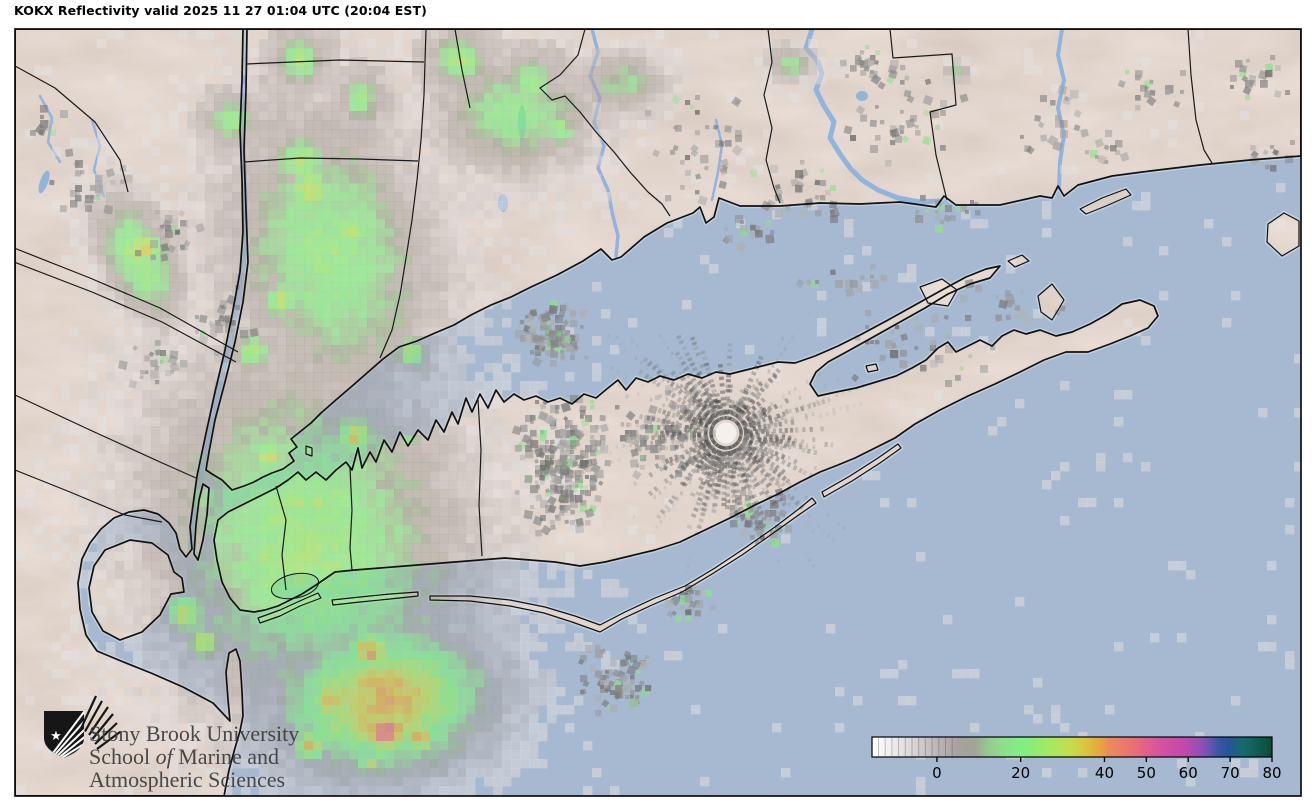 The image size is (1316, 811). I want to click on colorbar-tick-label: 60, so click(1188, 773).